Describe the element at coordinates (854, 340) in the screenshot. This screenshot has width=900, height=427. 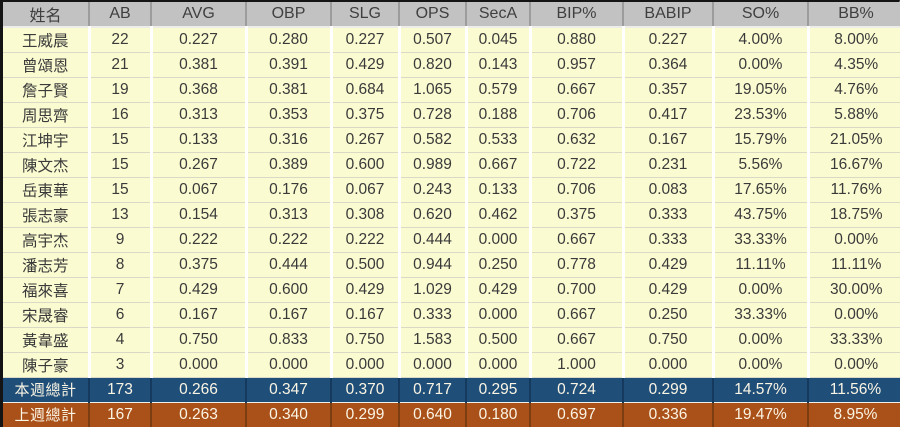
I see `stat-cell-bb-pct: 33.33%` at that location.